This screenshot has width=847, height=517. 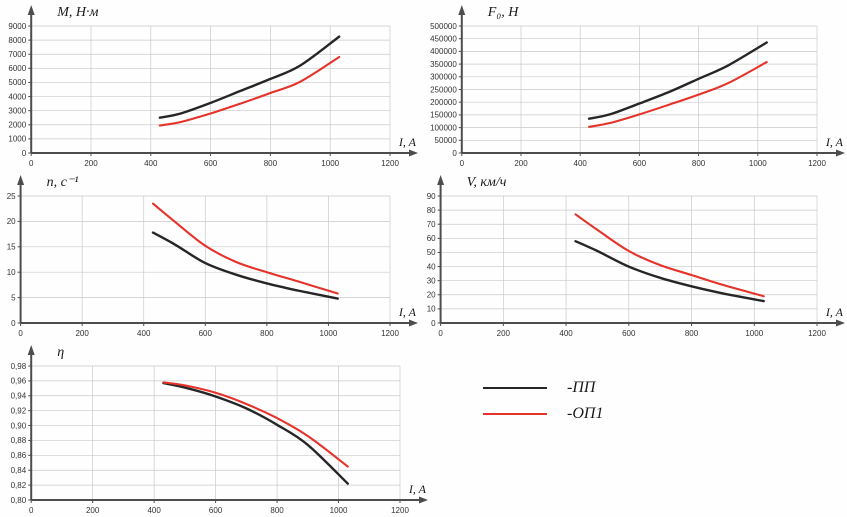 I want to click on legend-item-op1: -ОП1, so click(x=543, y=414).